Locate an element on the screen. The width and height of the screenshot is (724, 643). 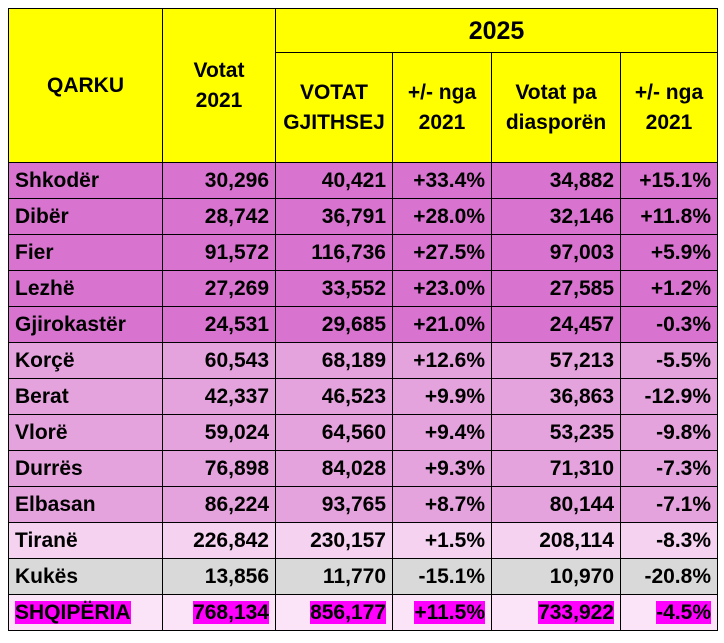
region-cell: Vlorë is located at coordinates (85, 432).